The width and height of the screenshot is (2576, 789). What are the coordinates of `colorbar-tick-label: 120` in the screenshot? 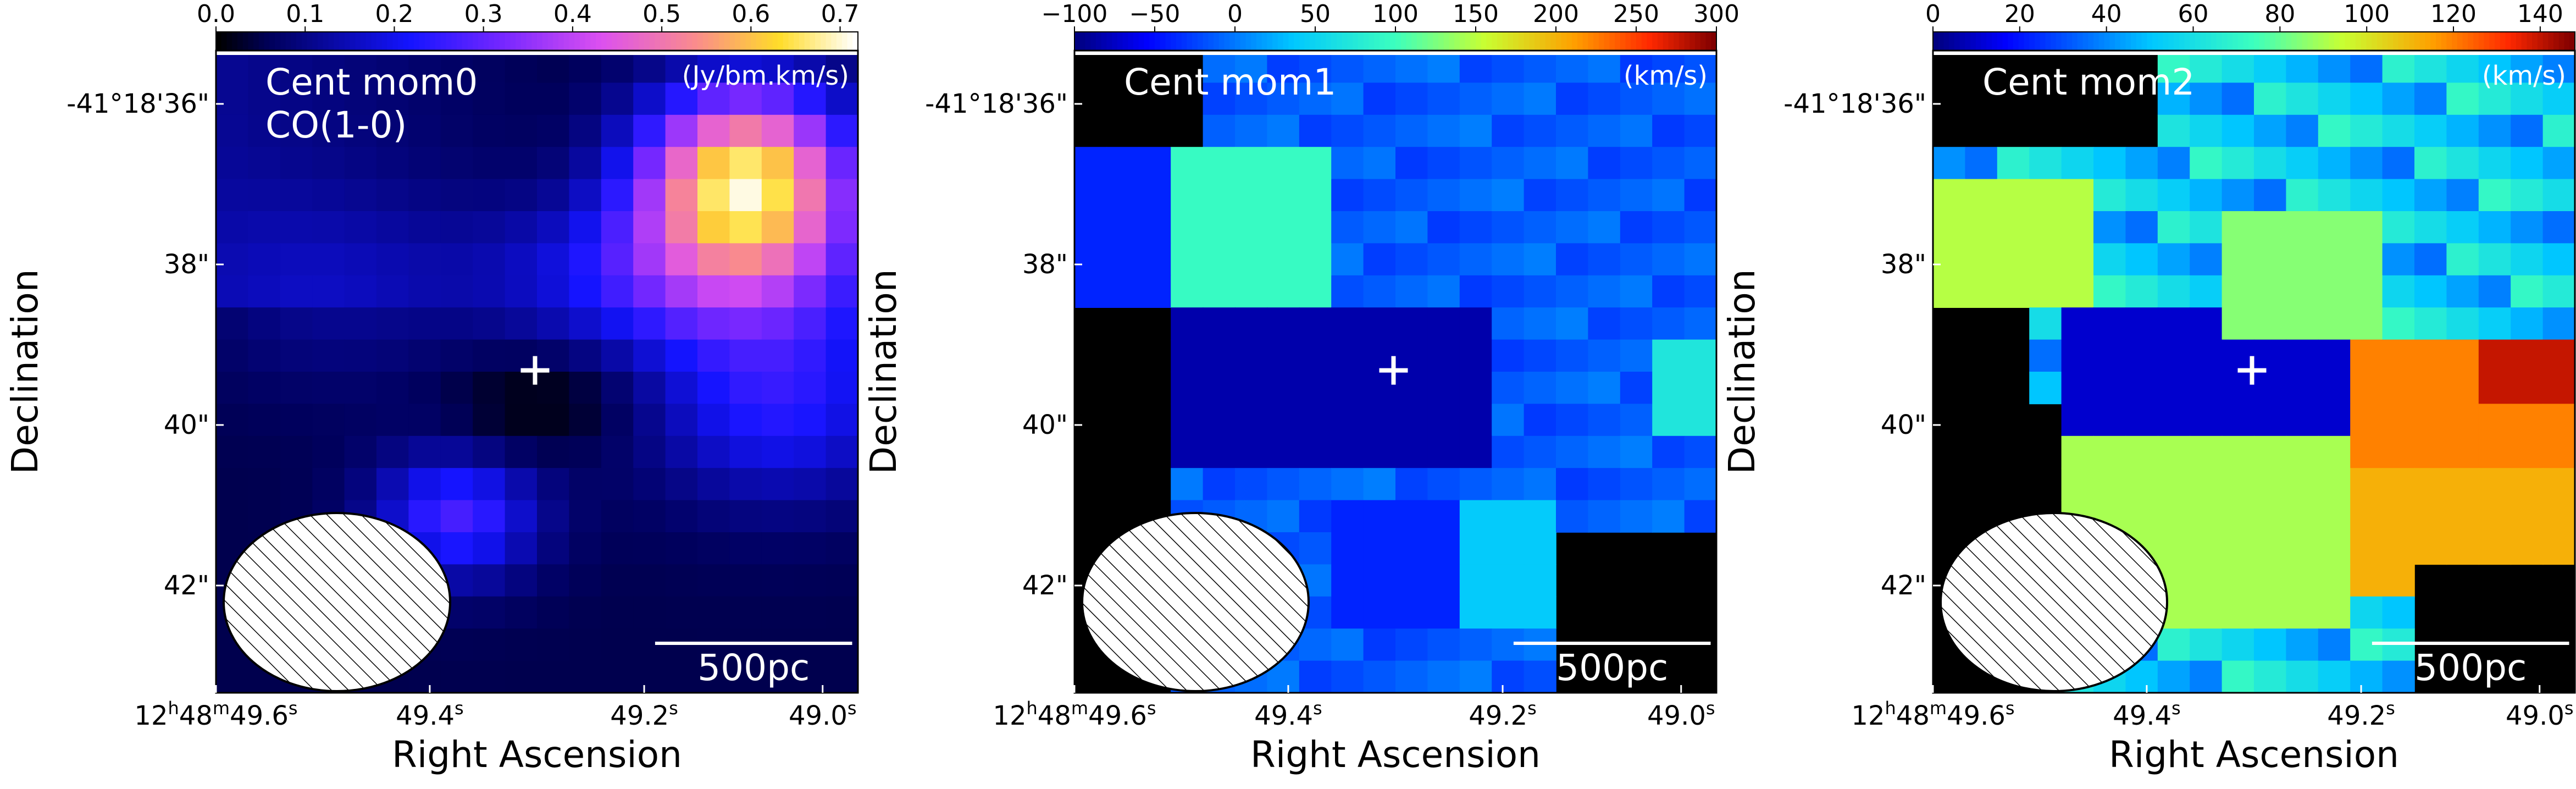 It's located at (2453, 14).